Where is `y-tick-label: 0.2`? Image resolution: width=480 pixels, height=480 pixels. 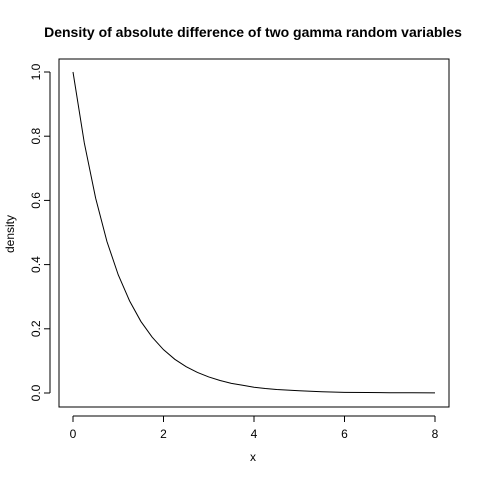 y-tick-label: 0.2 is located at coordinates (36, 328).